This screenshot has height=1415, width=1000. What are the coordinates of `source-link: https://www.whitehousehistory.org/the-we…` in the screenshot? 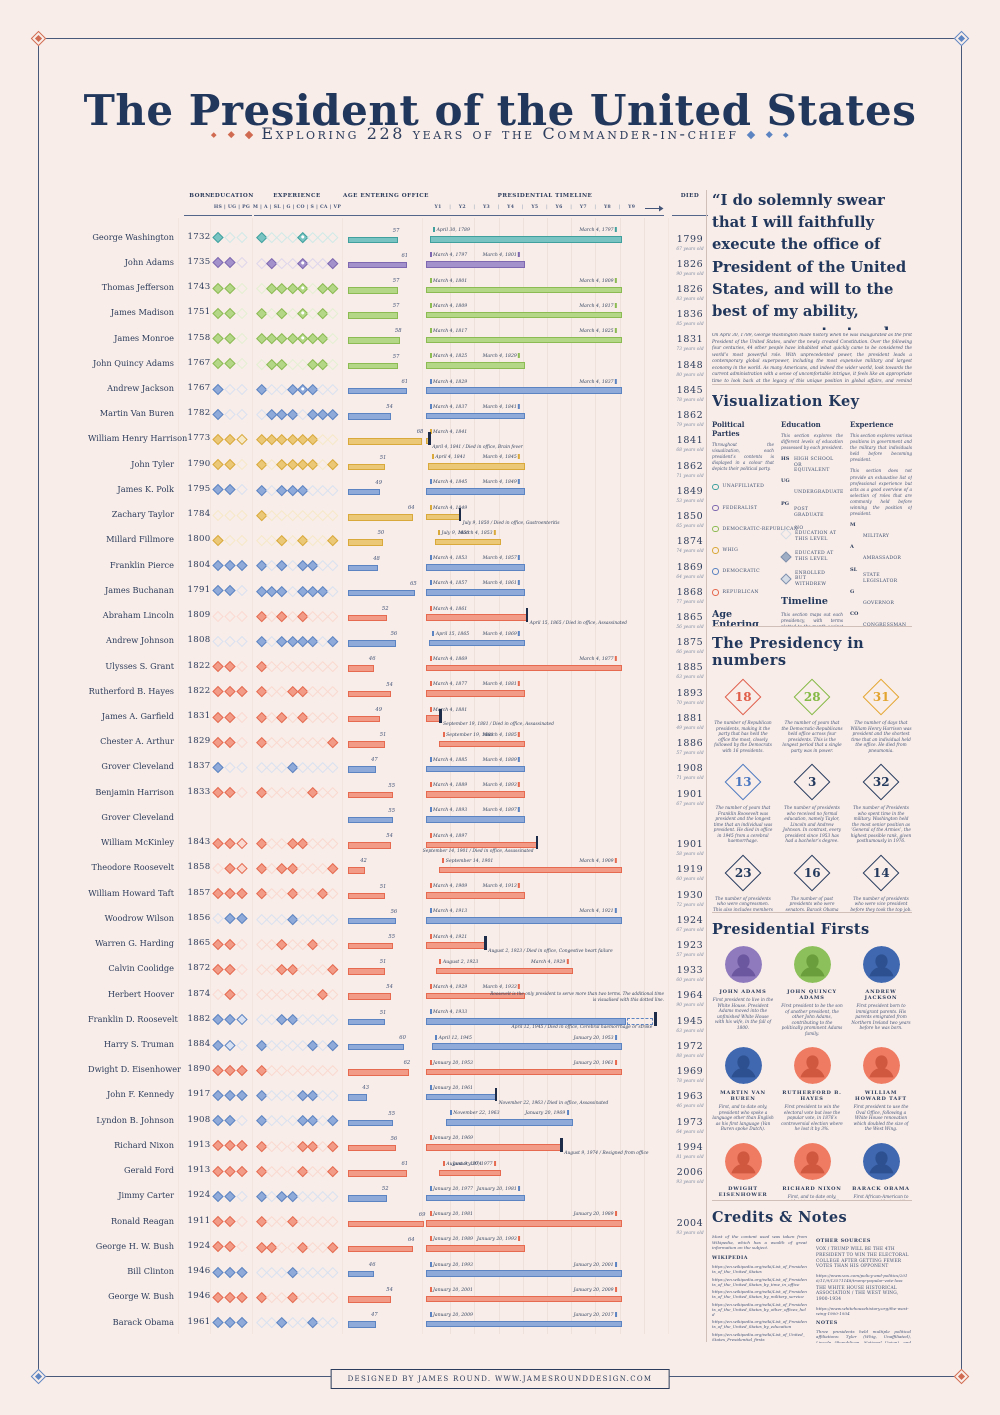 It's located at (862, 1310).